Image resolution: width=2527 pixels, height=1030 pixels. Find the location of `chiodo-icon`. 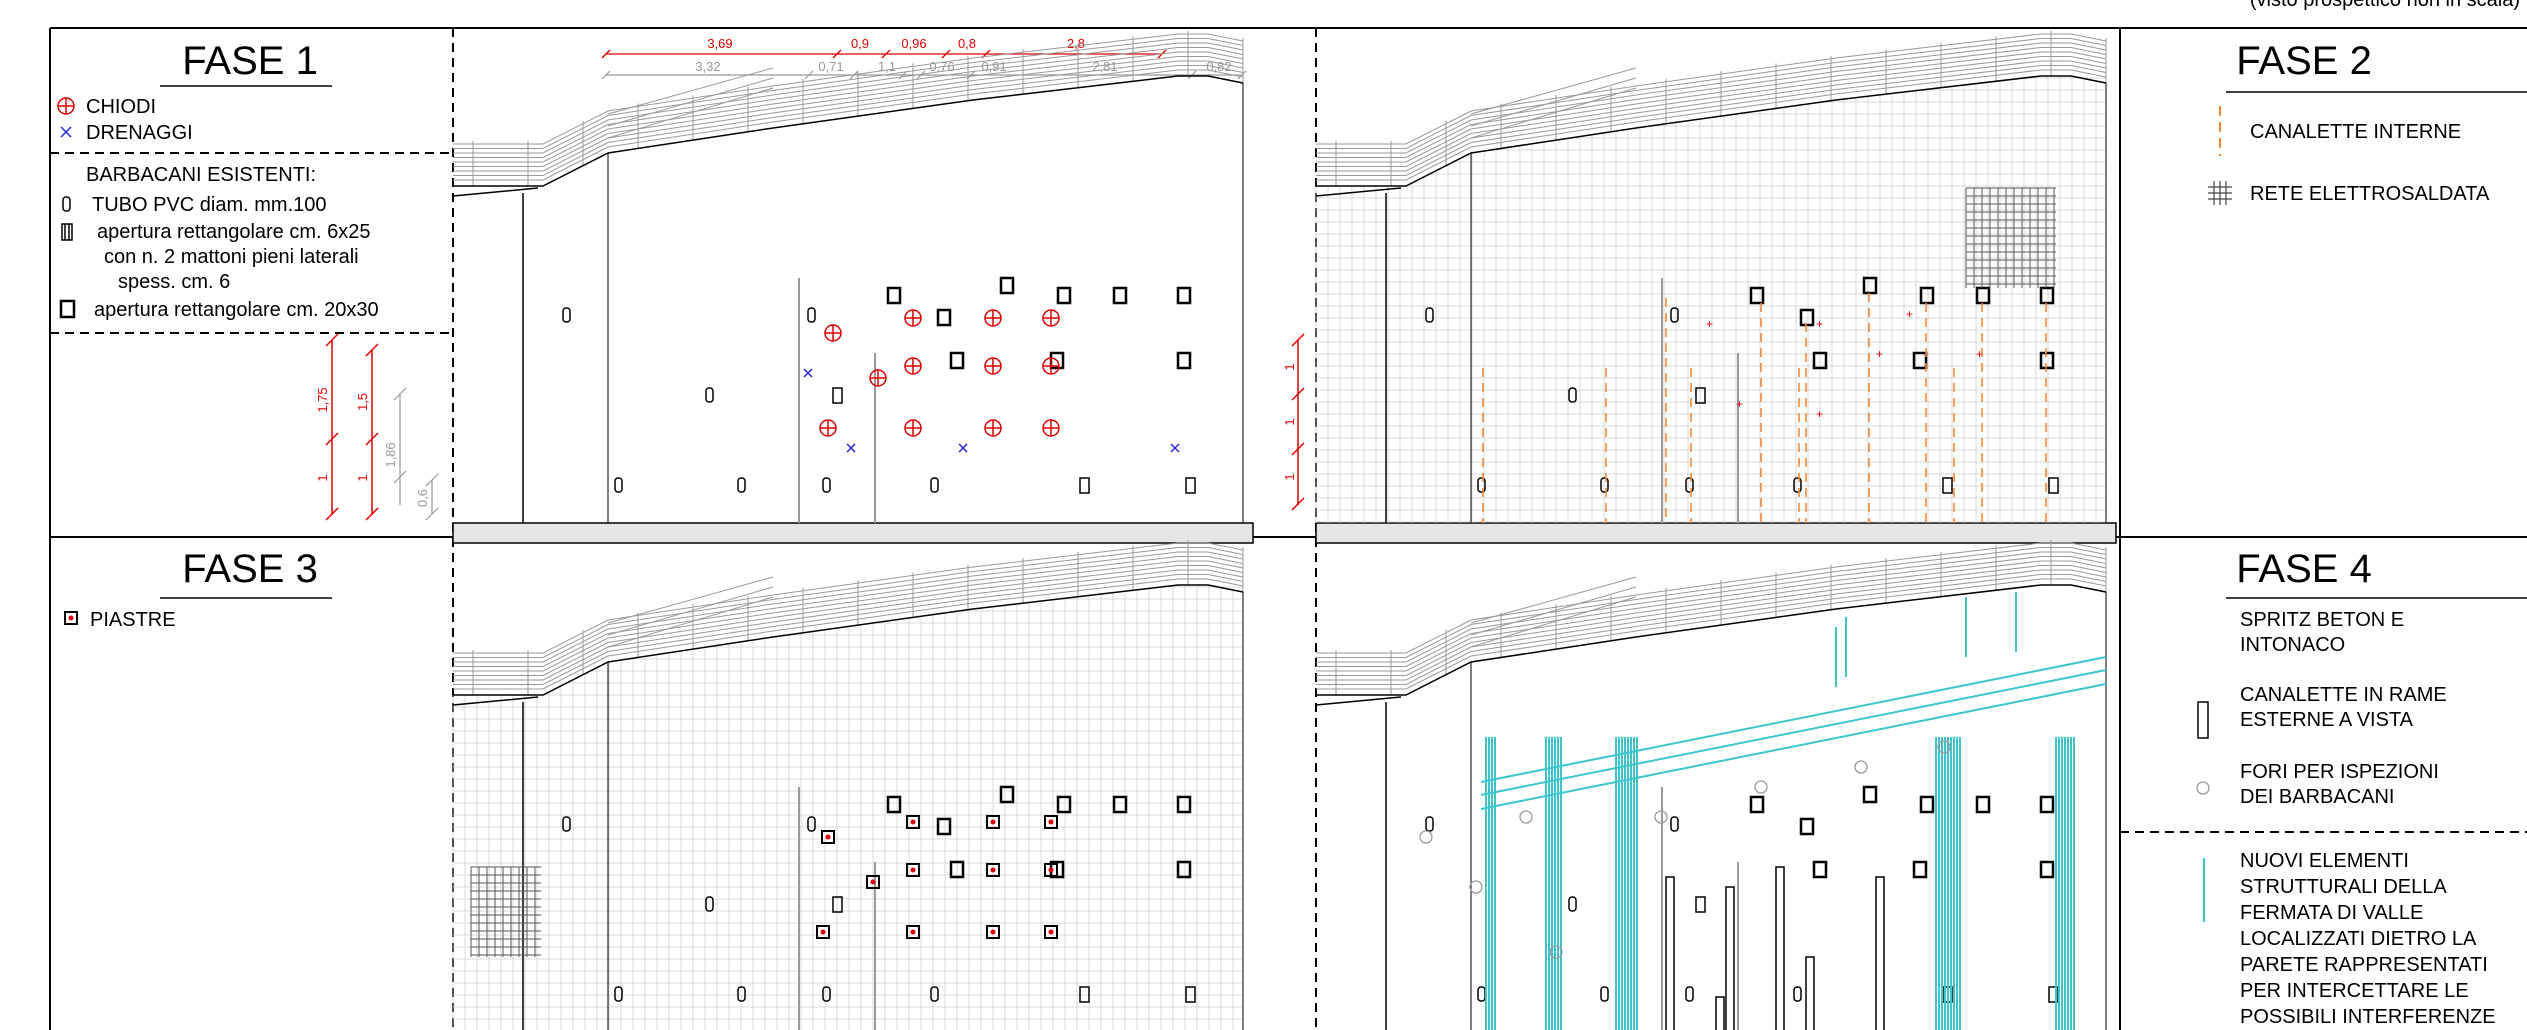

chiodo-icon is located at coordinates (1051, 318).